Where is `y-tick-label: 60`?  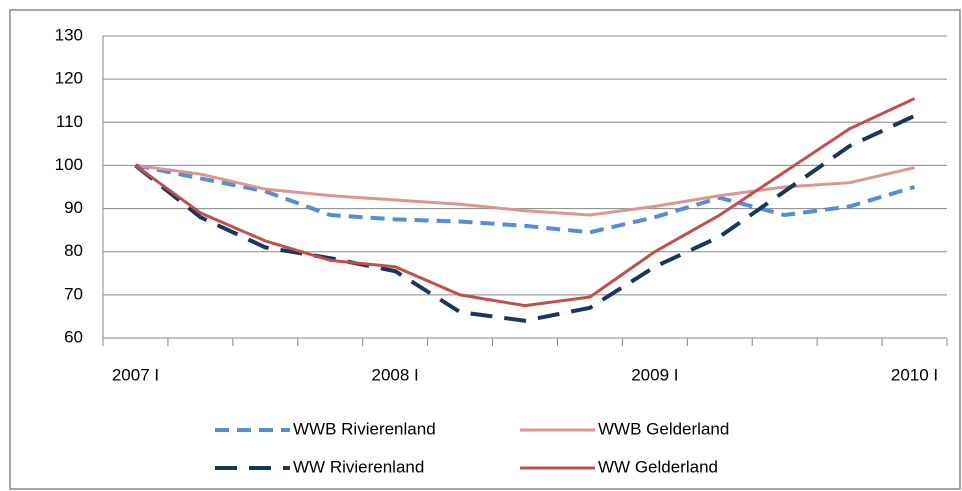
y-tick-label: 60 is located at coordinates (73, 336).